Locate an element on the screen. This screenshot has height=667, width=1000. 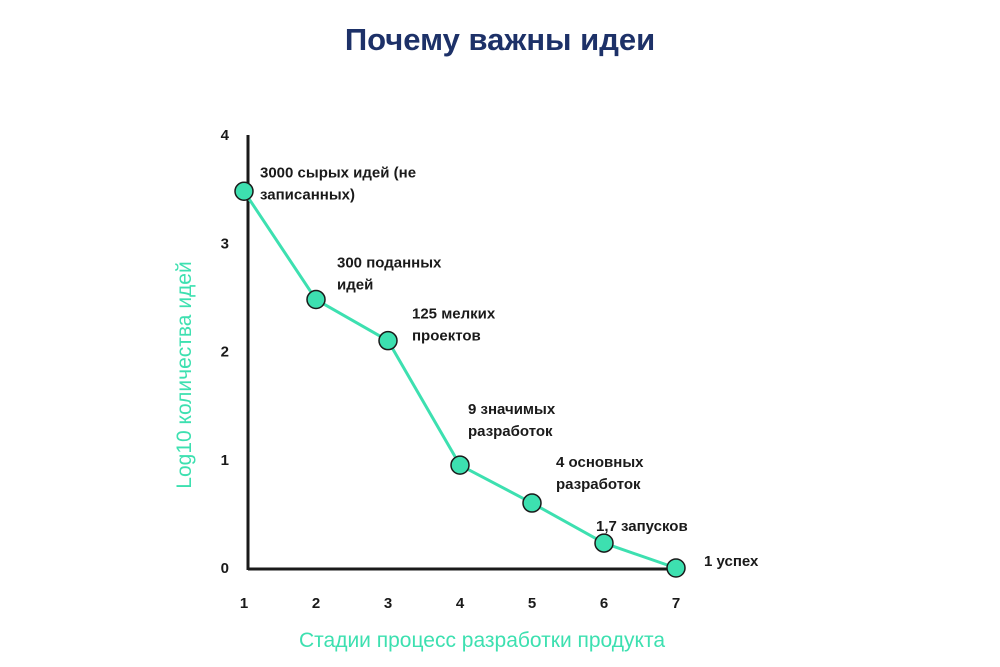
annotation-line: 9 значимых is located at coordinates (512, 409).